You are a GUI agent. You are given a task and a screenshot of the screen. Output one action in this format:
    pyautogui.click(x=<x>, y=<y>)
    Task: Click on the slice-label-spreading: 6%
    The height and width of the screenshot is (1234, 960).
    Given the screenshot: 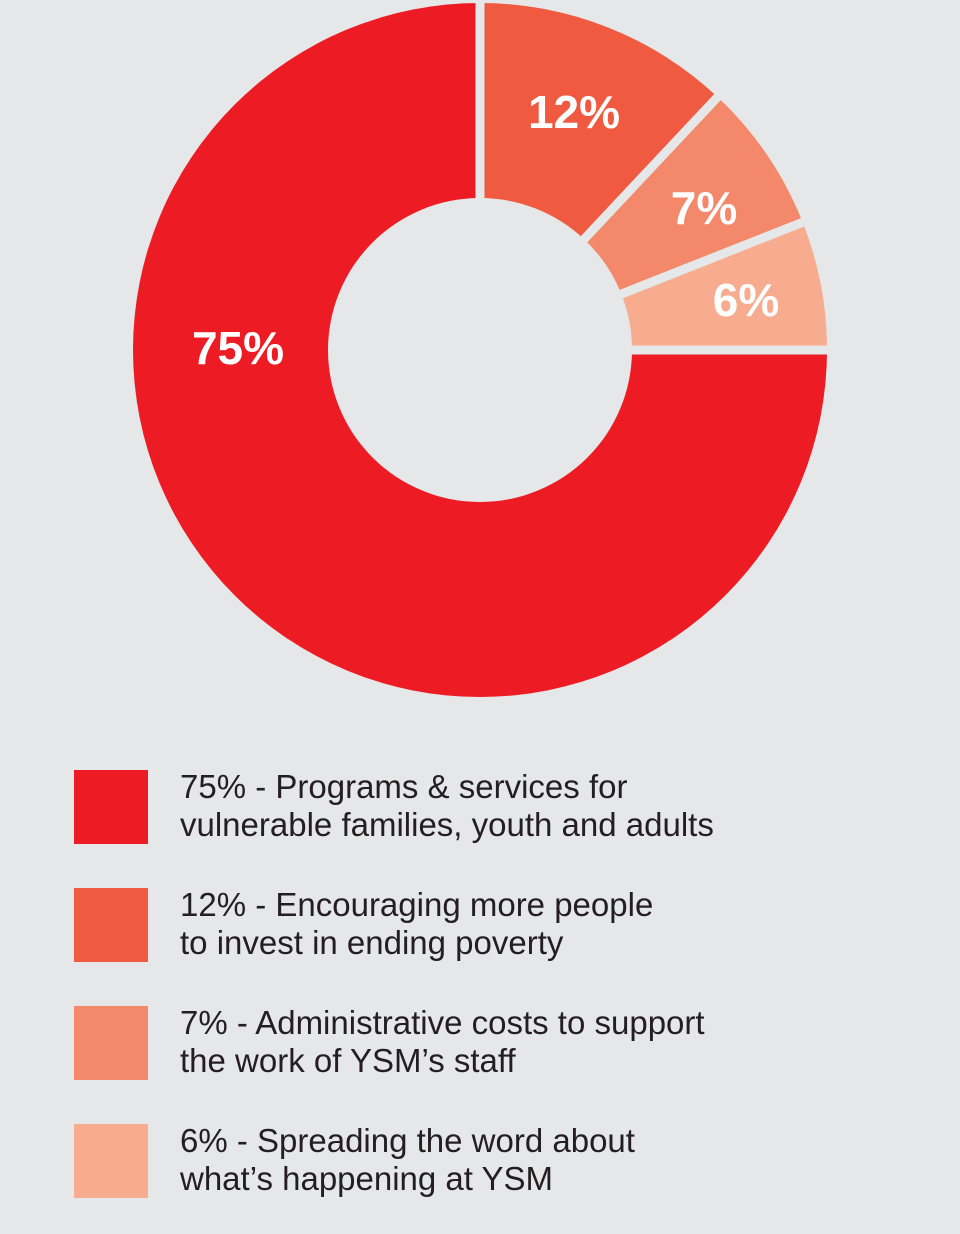 What is the action you would take?
    pyautogui.click(x=746, y=300)
    